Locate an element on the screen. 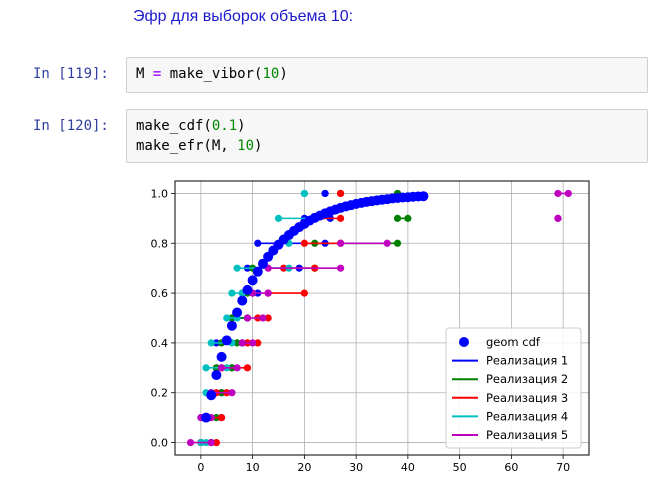 The width and height of the screenshot is (648, 502). code-call-cdf: make_cdf( is located at coordinates (174, 126).